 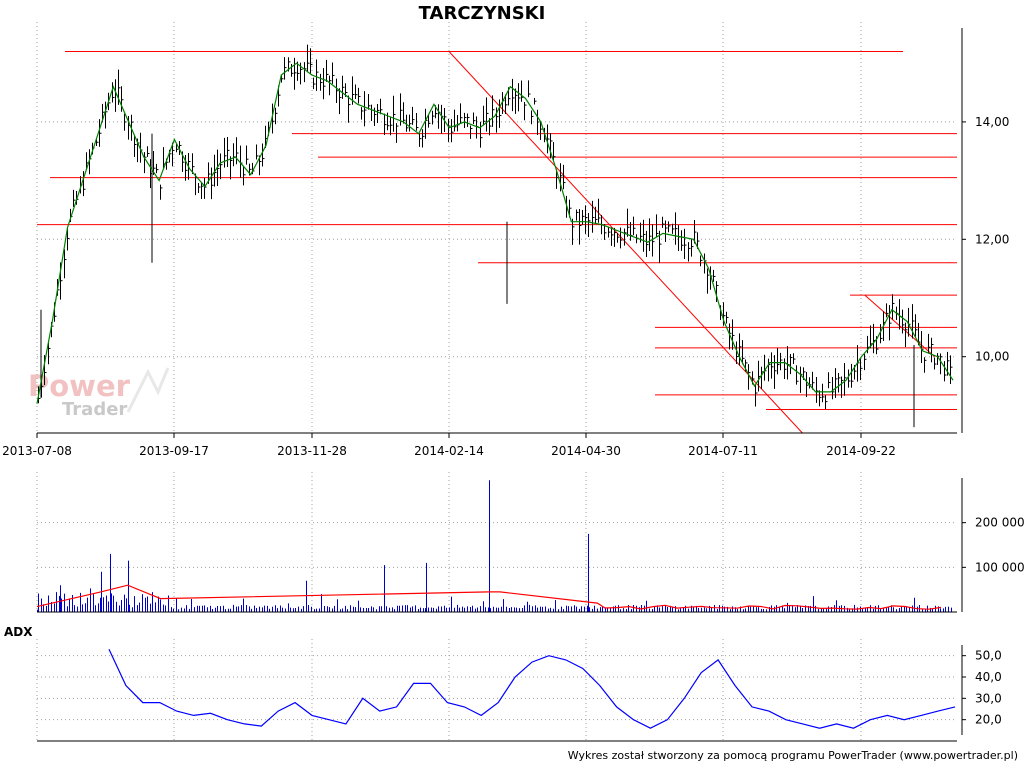 I want to click on watermark-logo: Power Trader, so click(x=99, y=393).